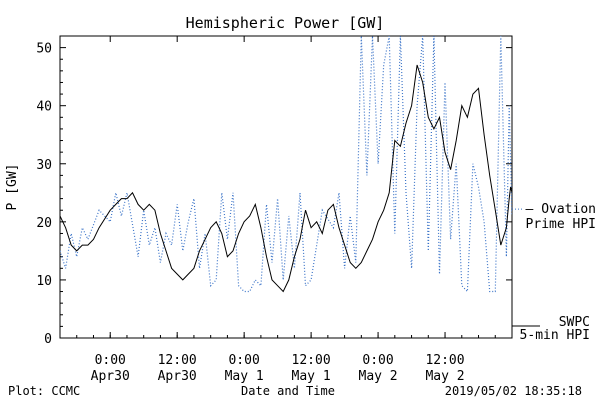 The width and height of the screenshot is (600, 400). Describe the element at coordinates (561, 224) in the screenshot. I see `legend-ovation-label: Prime HPI` at that location.